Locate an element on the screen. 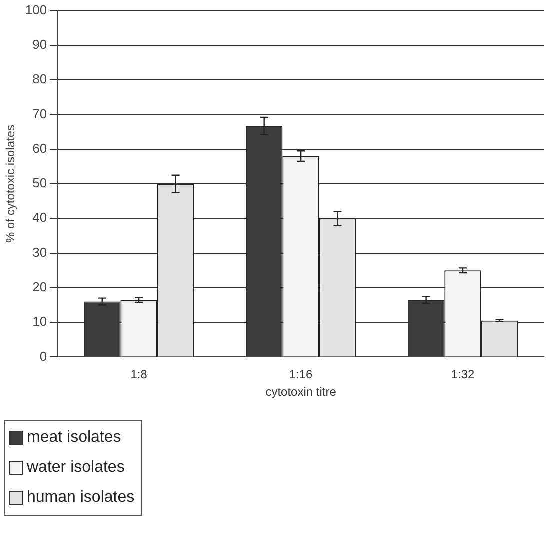 This screenshot has width=546, height=534. x-tick-label: 1:16 is located at coordinates (301, 375).